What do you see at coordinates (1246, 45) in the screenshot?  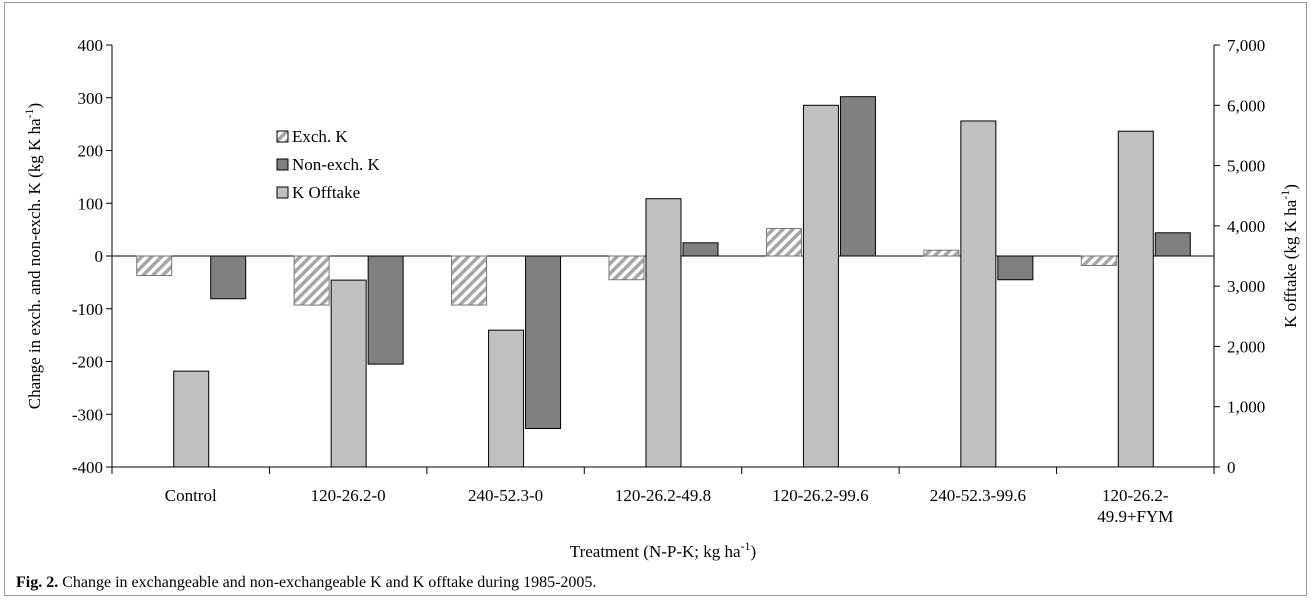 I see `right-tick-label: 7,000` at bounding box center [1246, 45].